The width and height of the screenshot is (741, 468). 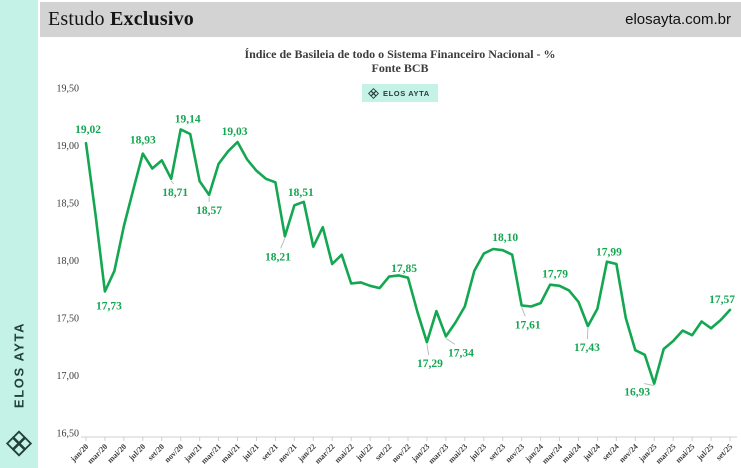 I want to click on data-label: 17,57, so click(x=722, y=300).